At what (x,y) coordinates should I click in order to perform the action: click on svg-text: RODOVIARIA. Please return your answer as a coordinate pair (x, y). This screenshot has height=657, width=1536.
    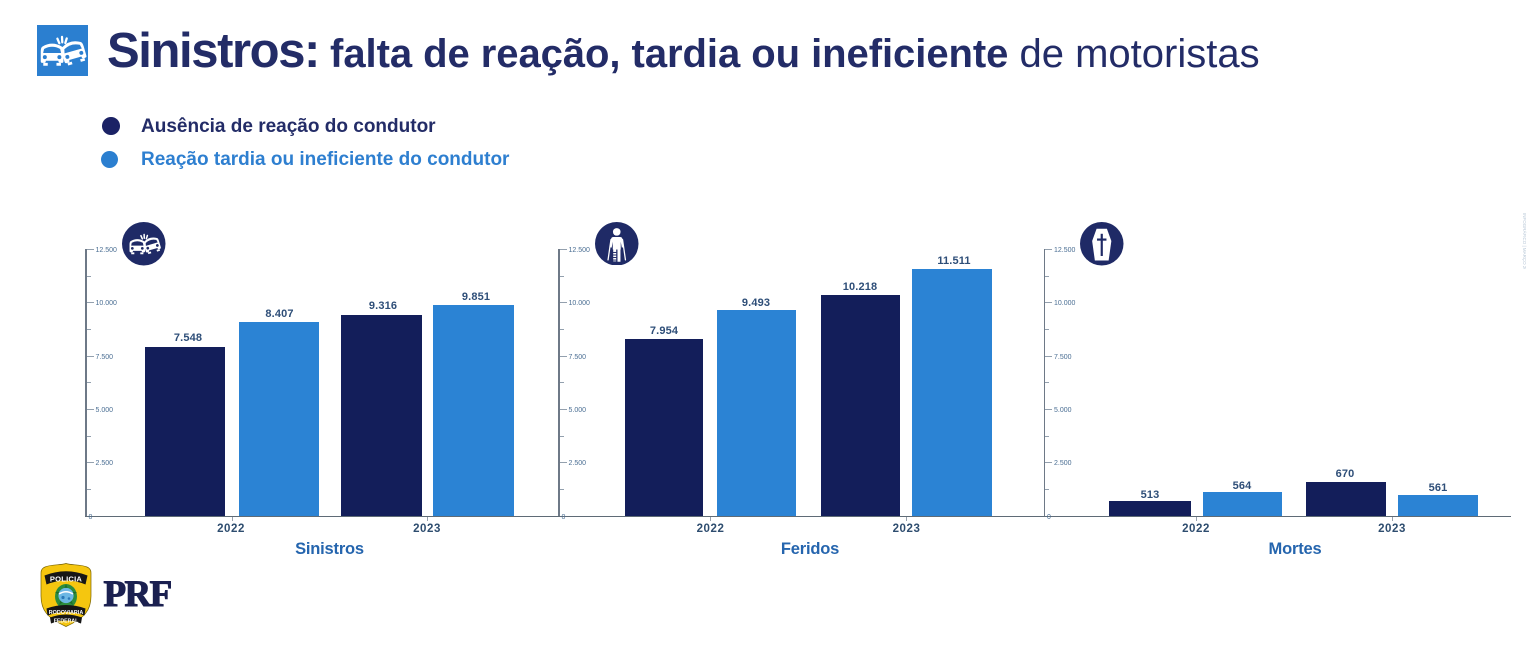
    Looking at the image, I should click on (65, 613).